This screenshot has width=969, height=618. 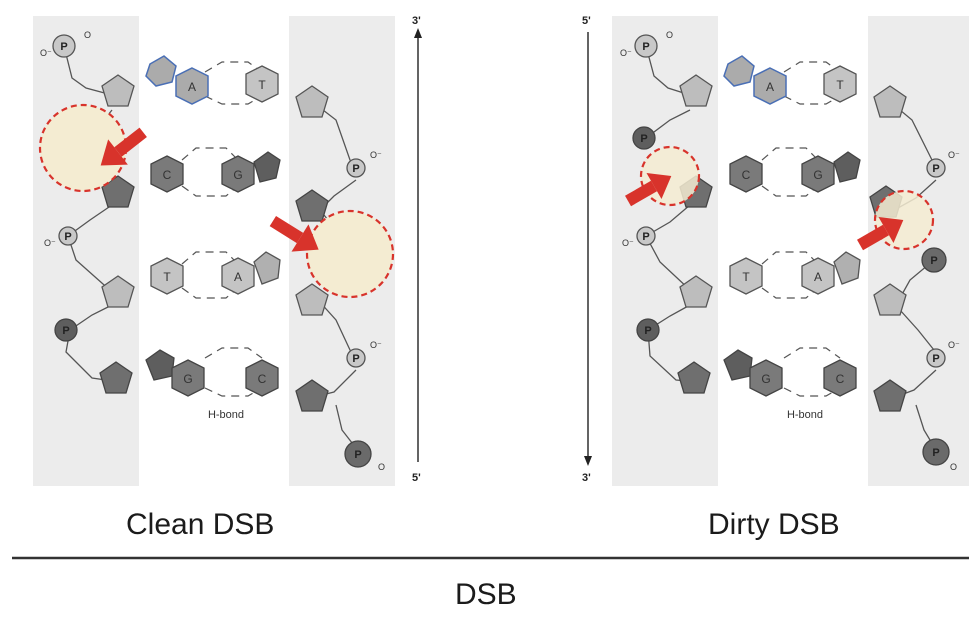 What do you see at coordinates (588, 461) in the screenshot?
I see `arrow-down-icon` at bounding box center [588, 461].